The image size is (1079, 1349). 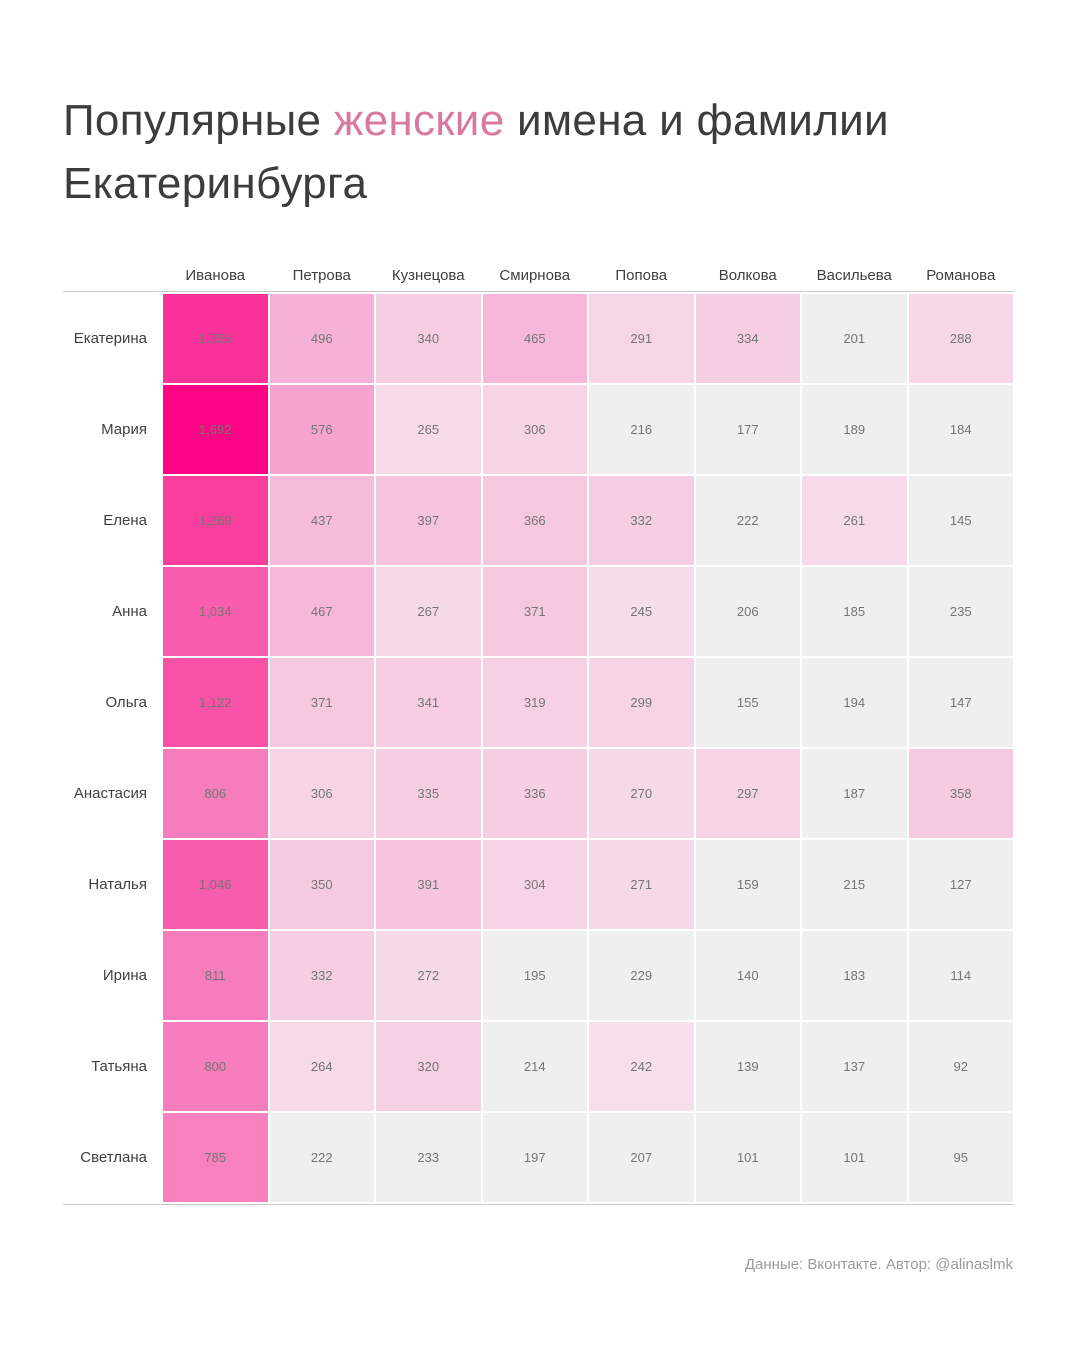 I want to click on heatmap-cell: 366, so click(x=534, y=520).